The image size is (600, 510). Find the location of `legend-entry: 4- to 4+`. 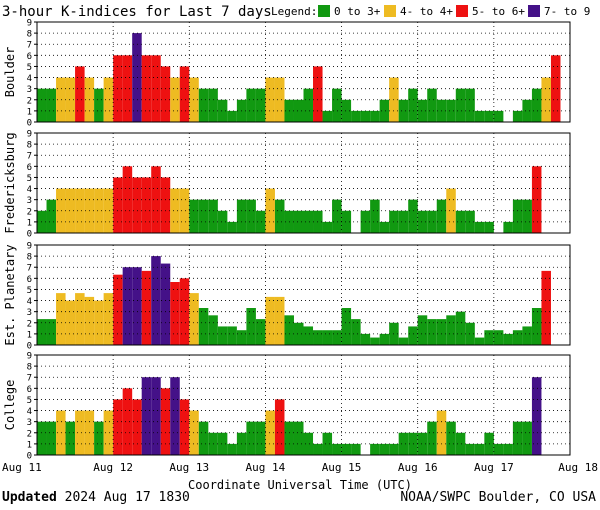

legend-entry: 4- to 4+ is located at coordinates (426, 11).